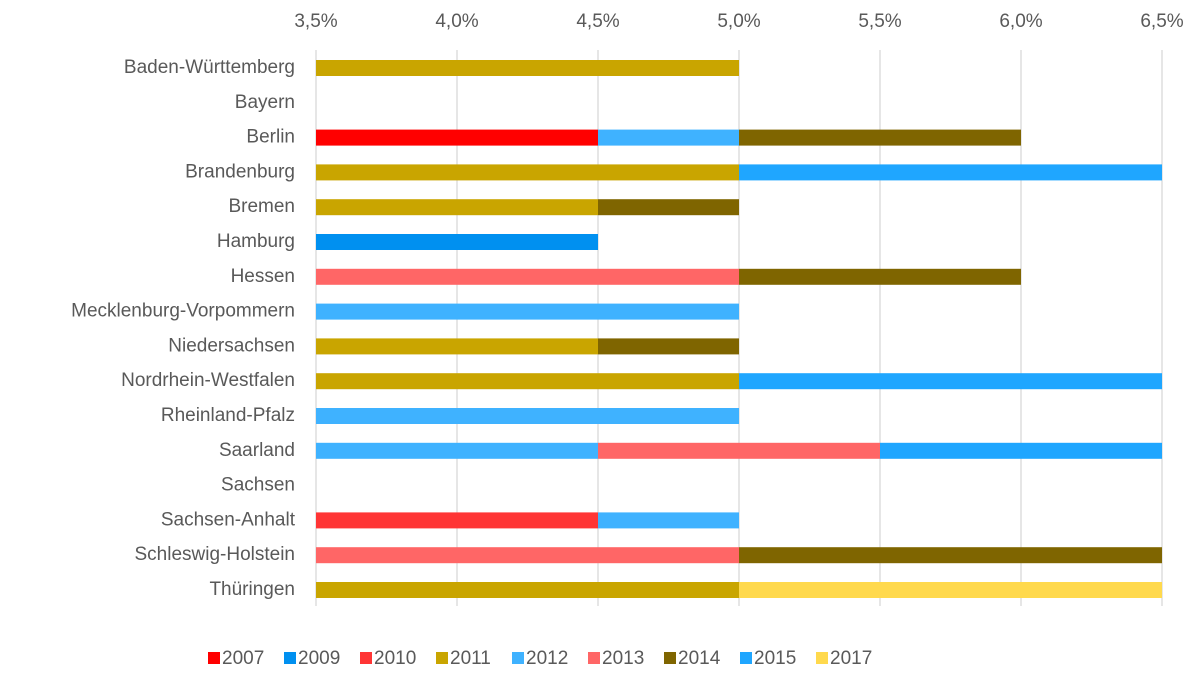 This screenshot has height=675, width=1200. Describe the element at coordinates (699, 658) in the screenshot. I see `legend-label: 2014` at that location.